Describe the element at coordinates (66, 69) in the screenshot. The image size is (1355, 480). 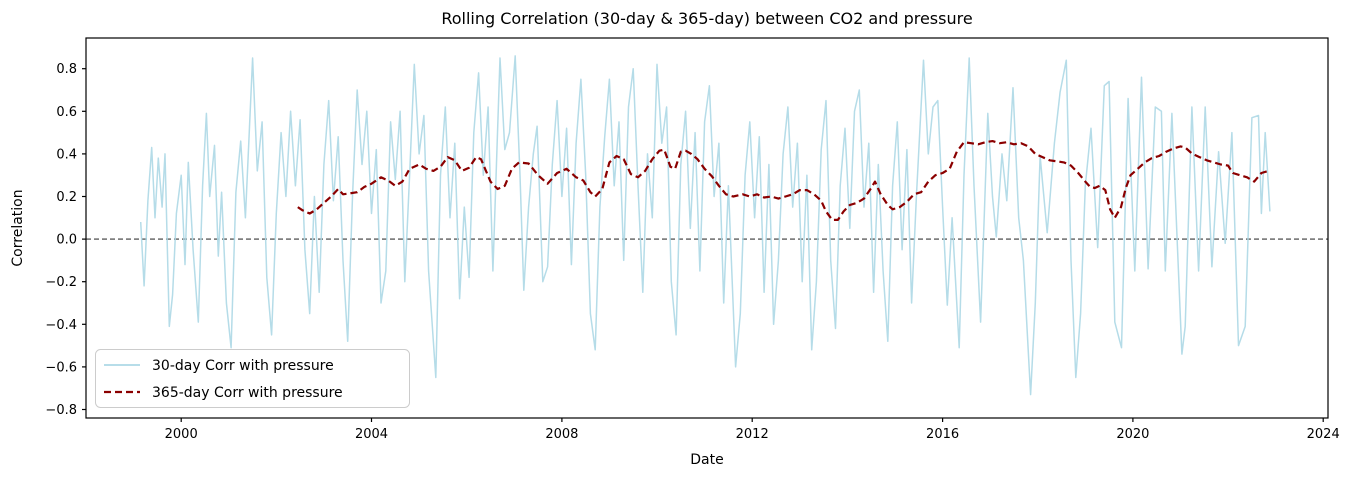
I see `y-tick-label: 0.8` at that location.